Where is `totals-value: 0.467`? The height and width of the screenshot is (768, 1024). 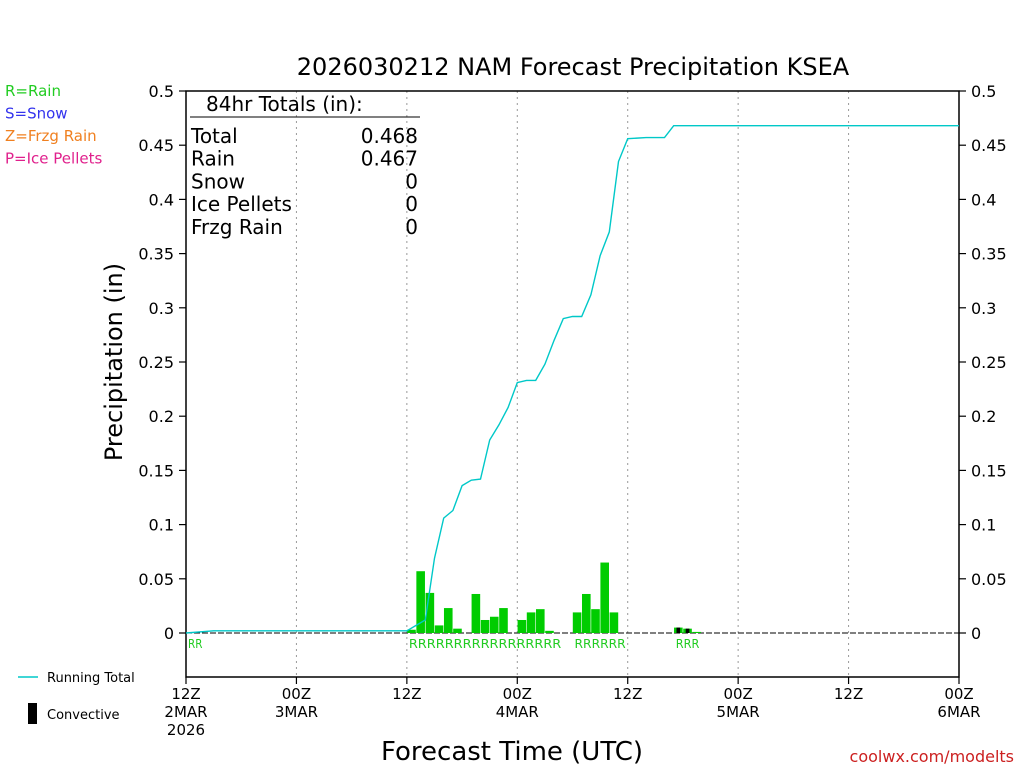
totals-value: 0.467 is located at coordinates (389, 159).